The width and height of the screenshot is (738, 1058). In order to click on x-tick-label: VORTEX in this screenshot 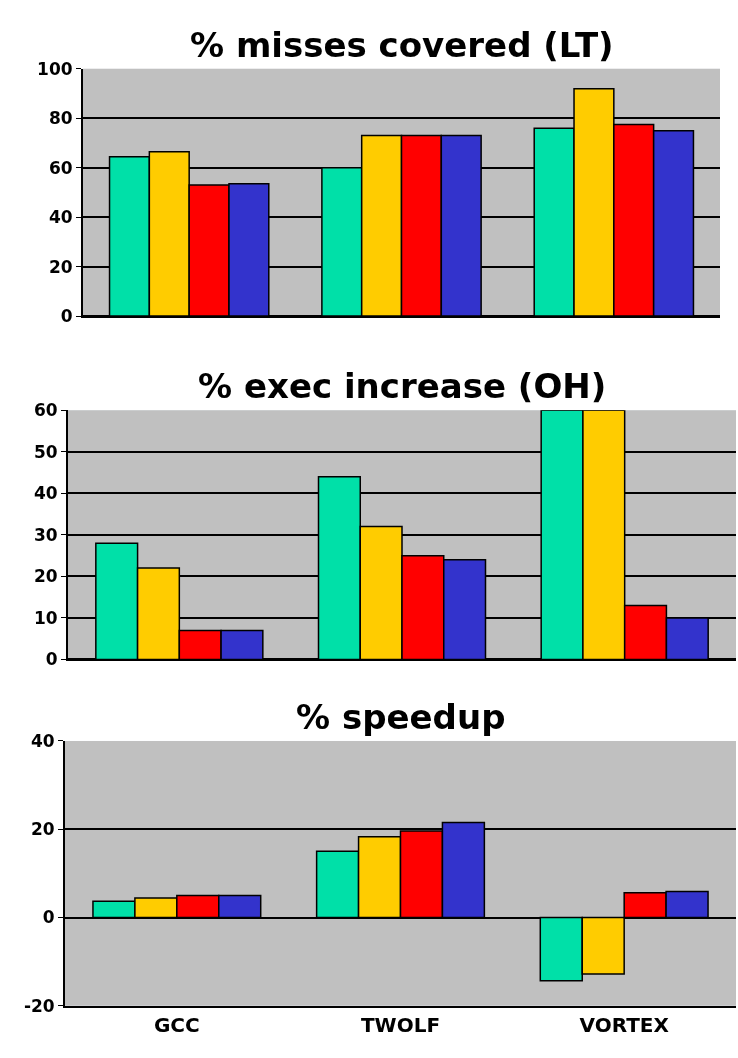, I will do `click(624, 1024)`.